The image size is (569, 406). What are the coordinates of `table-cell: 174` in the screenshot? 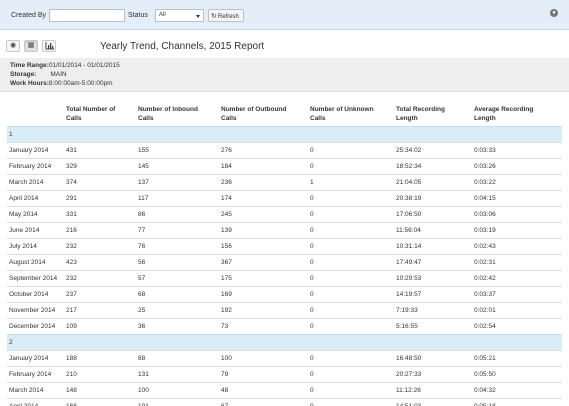 It's located at (226, 198).